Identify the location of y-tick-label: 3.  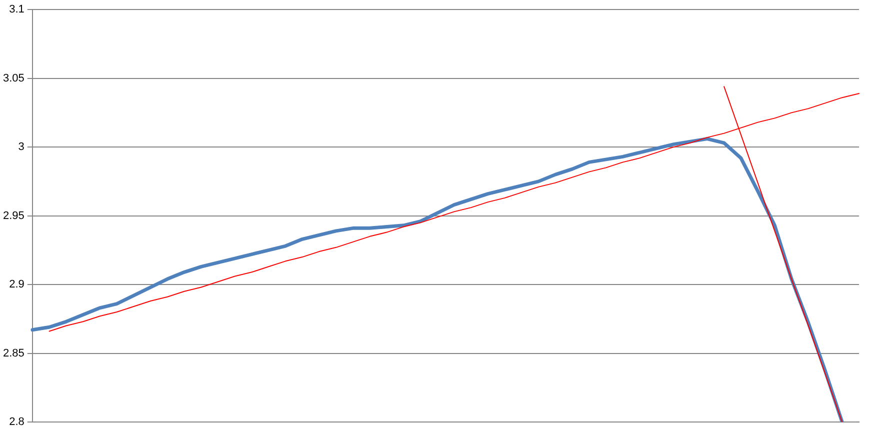
(21, 147).